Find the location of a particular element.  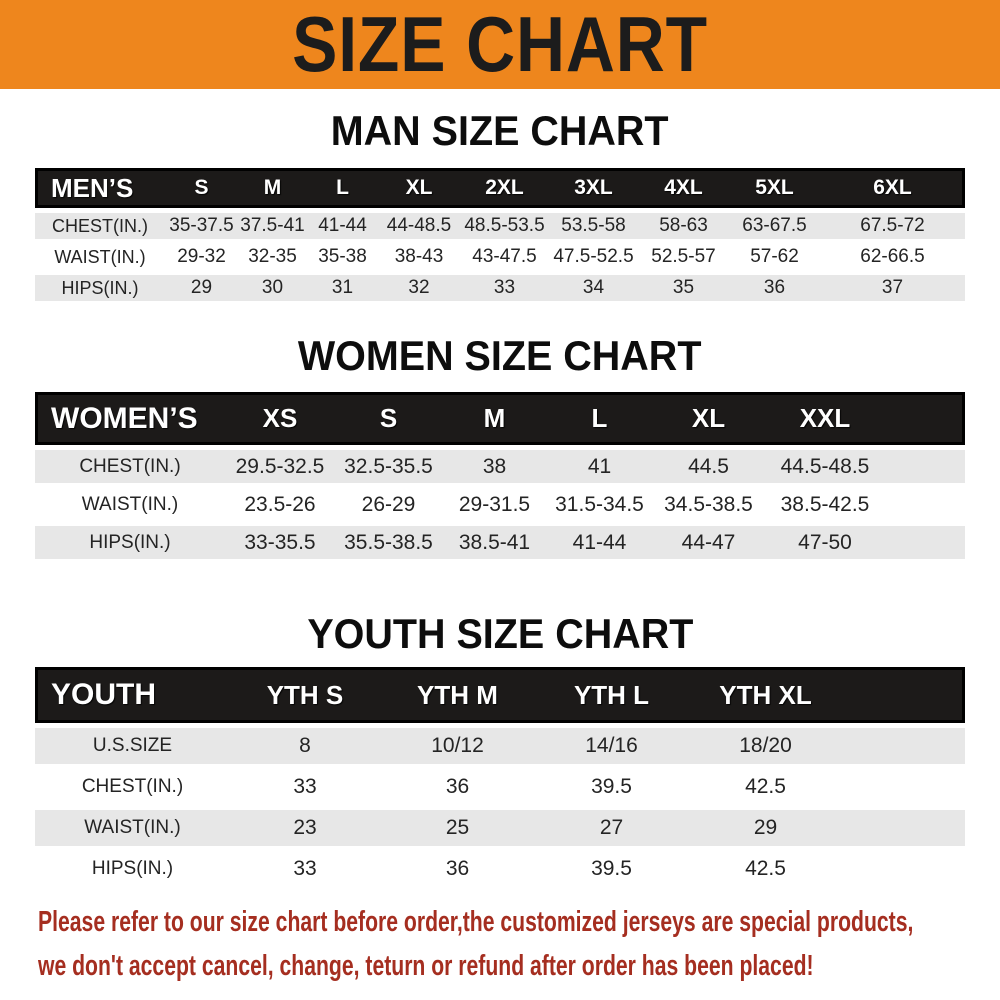

women-size-col-header: XS is located at coordinates (280, 418).